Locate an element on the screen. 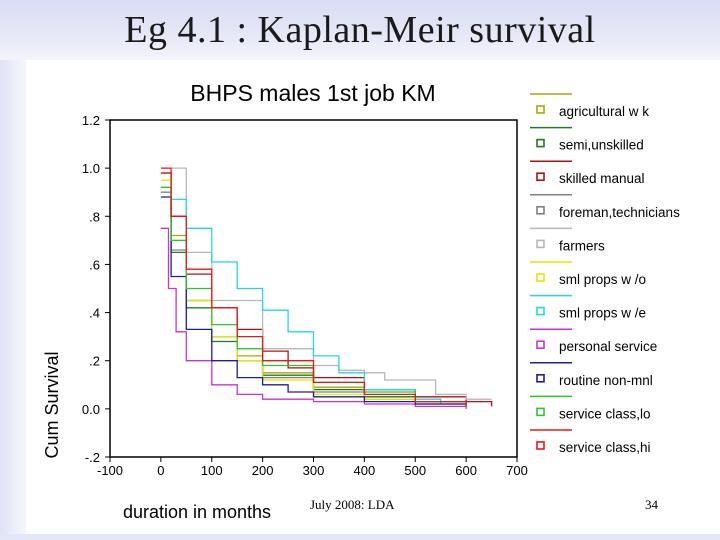  title-band is located at coordinates (360, 30).